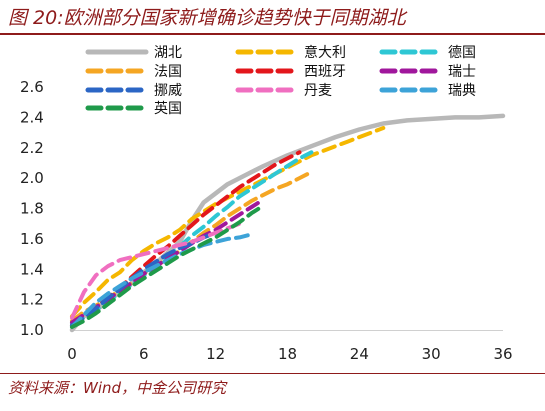  Describe the element at coordinates (359, 354) in the screenshot. I see `x-tick-label: 24` at that location.